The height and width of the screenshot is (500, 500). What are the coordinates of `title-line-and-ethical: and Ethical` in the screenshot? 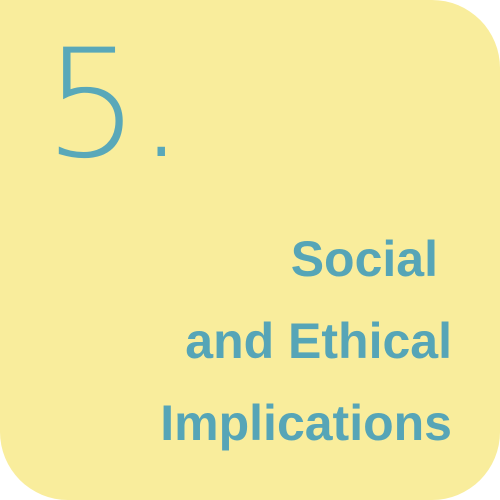 It's located at (318, 341).